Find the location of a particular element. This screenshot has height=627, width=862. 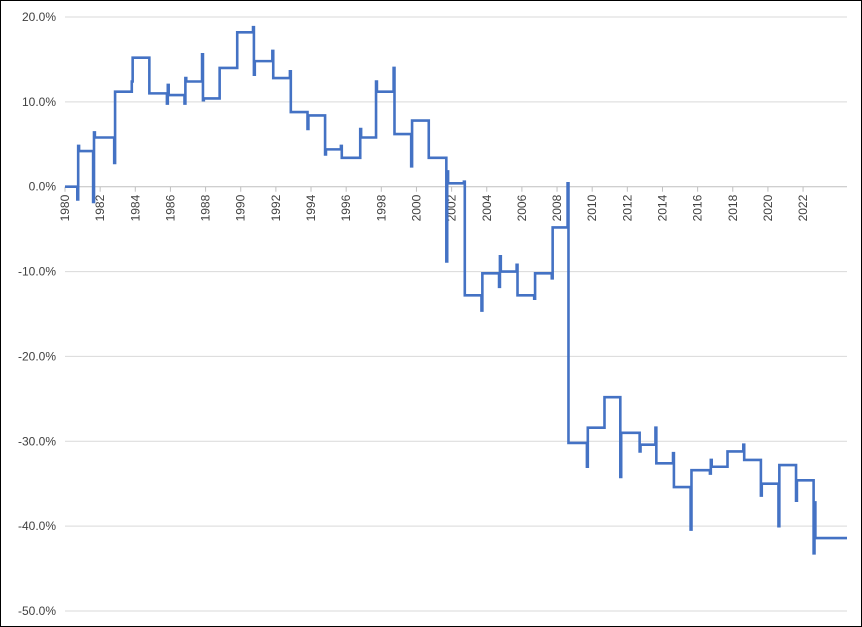

x-tick-label: 2014 is located at coordinates (662, 207).